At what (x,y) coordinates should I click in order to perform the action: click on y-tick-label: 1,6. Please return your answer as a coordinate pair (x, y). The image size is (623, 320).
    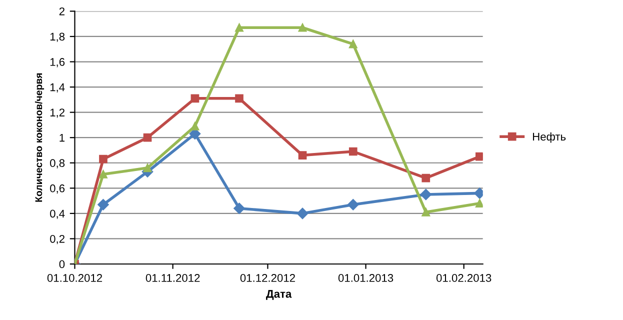
    Looking at the image, I should click on (57, 63).